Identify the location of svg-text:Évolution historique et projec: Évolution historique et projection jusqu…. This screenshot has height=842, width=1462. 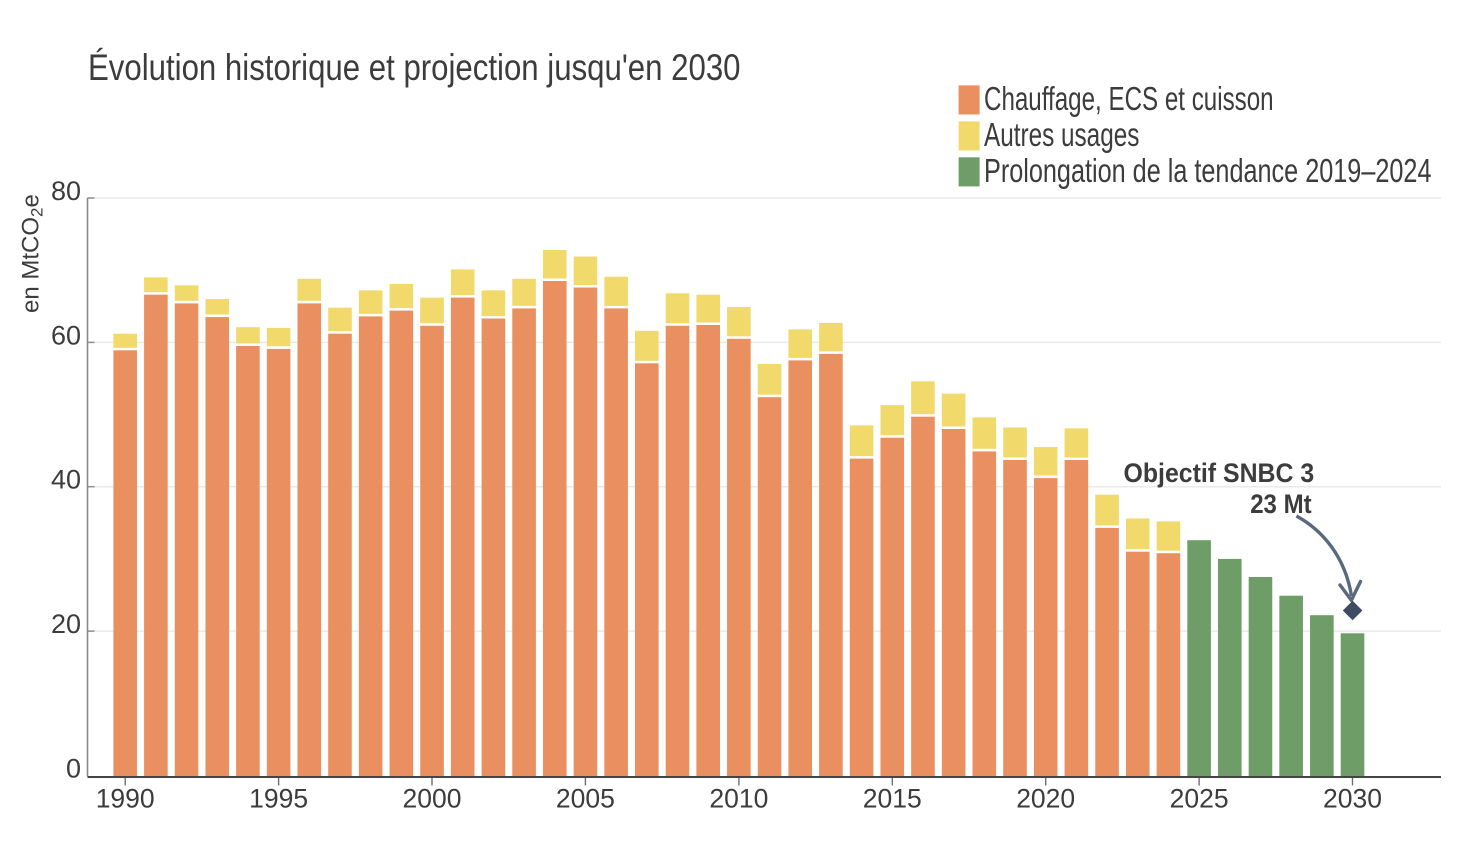
(414, 67).